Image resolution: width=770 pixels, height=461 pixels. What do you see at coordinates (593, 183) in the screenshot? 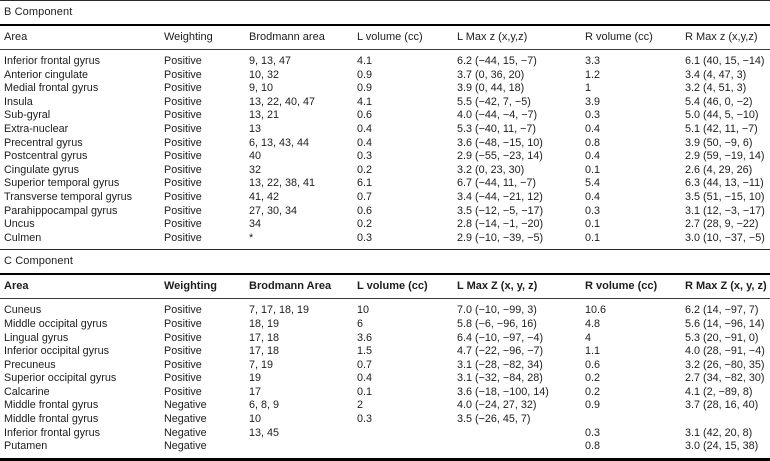
I see `cell: 5.4` at bounding box center [593, 183].